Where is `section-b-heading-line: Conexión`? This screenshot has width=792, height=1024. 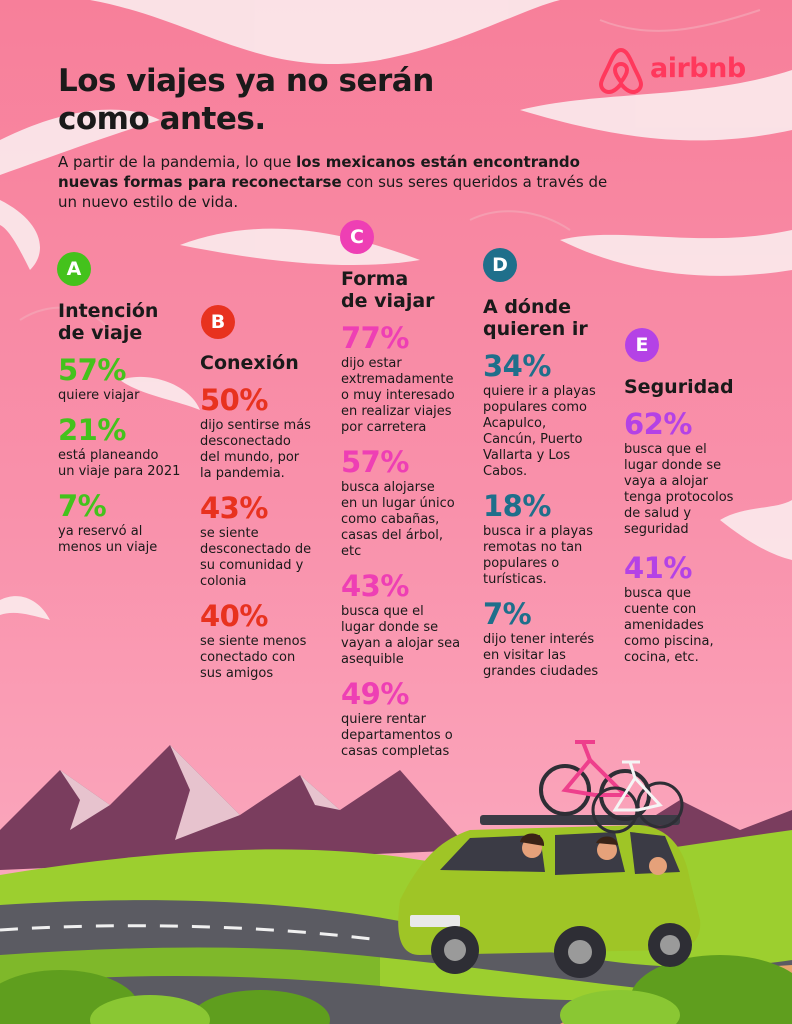
section-b-heading-line: Conexión is located at coordinates (249, 363).